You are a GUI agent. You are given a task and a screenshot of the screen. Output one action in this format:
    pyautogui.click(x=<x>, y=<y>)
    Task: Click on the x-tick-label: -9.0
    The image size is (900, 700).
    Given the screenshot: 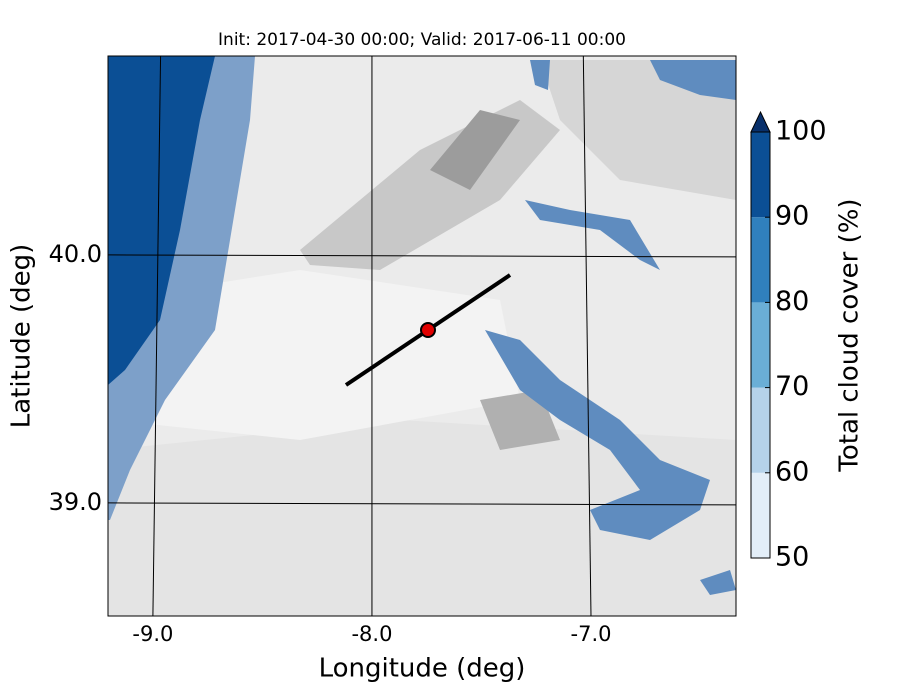 What is the action you would take?
    pyautogui.click(x=152, y=634)
    